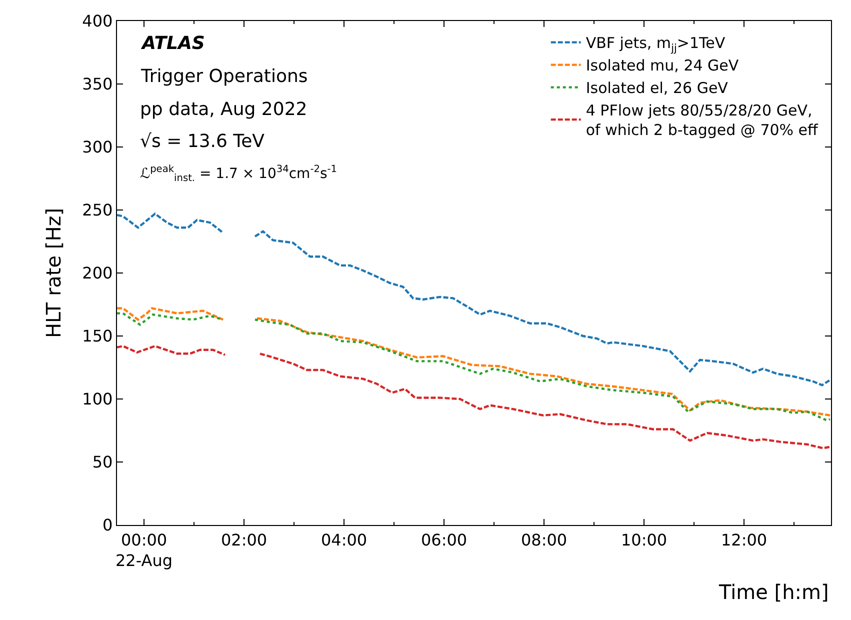  What do you see at coordinates (224, 109) in the screenshot?
I see `annotation: pp data, Aug 2022` at bounding box center [224, 109].